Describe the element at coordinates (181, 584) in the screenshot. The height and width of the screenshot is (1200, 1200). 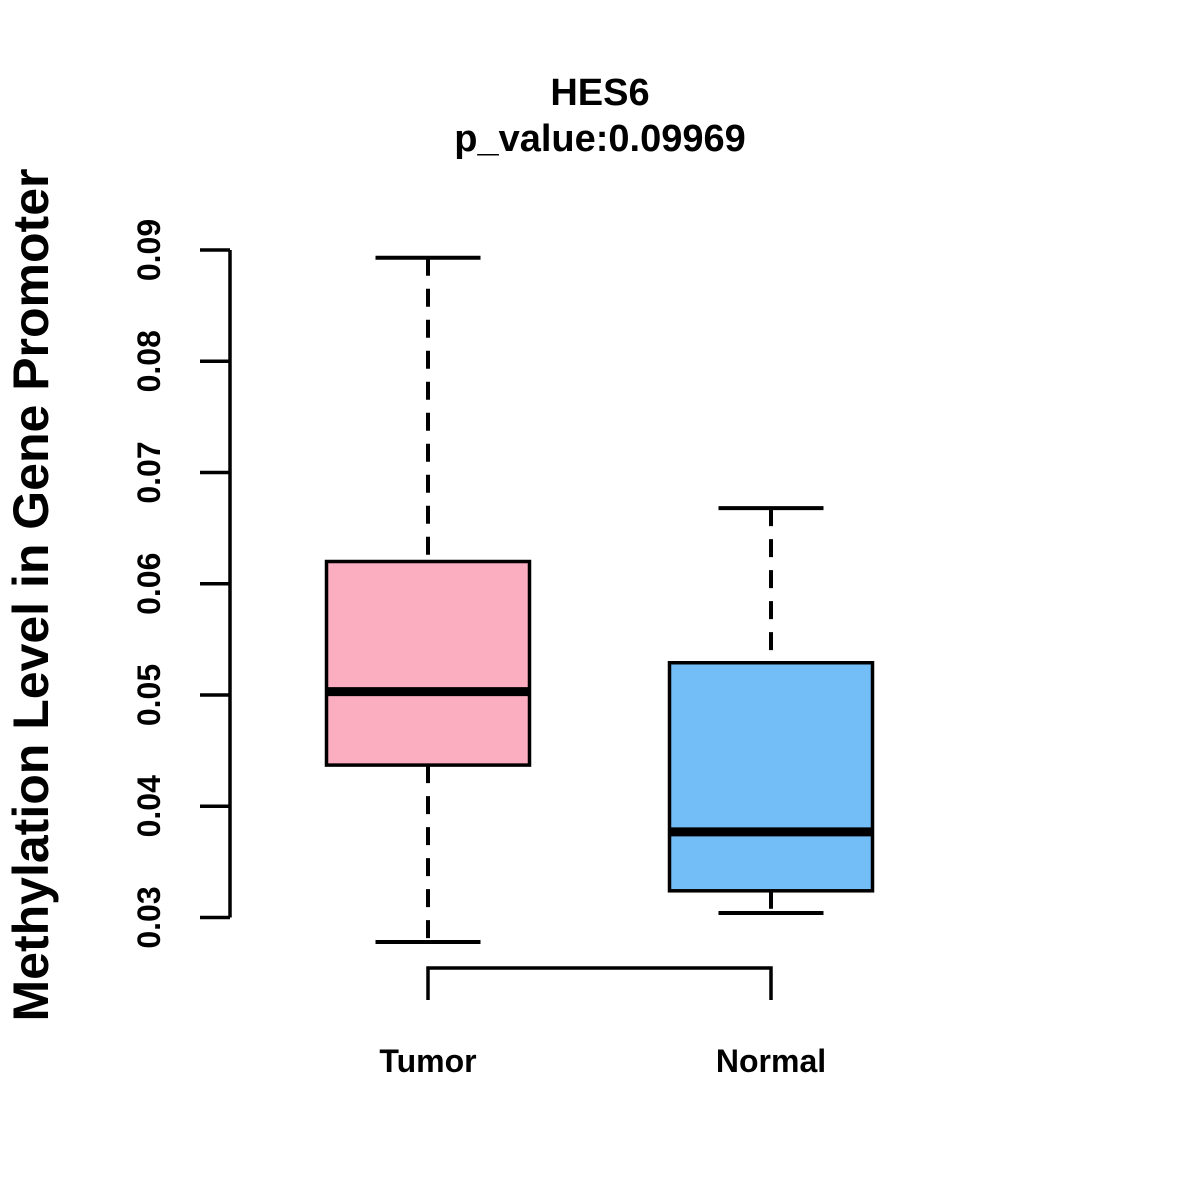
I see `y-axis: 0.03 0.04 0.05 0.06 0.07 0.08 0.09` at that location.